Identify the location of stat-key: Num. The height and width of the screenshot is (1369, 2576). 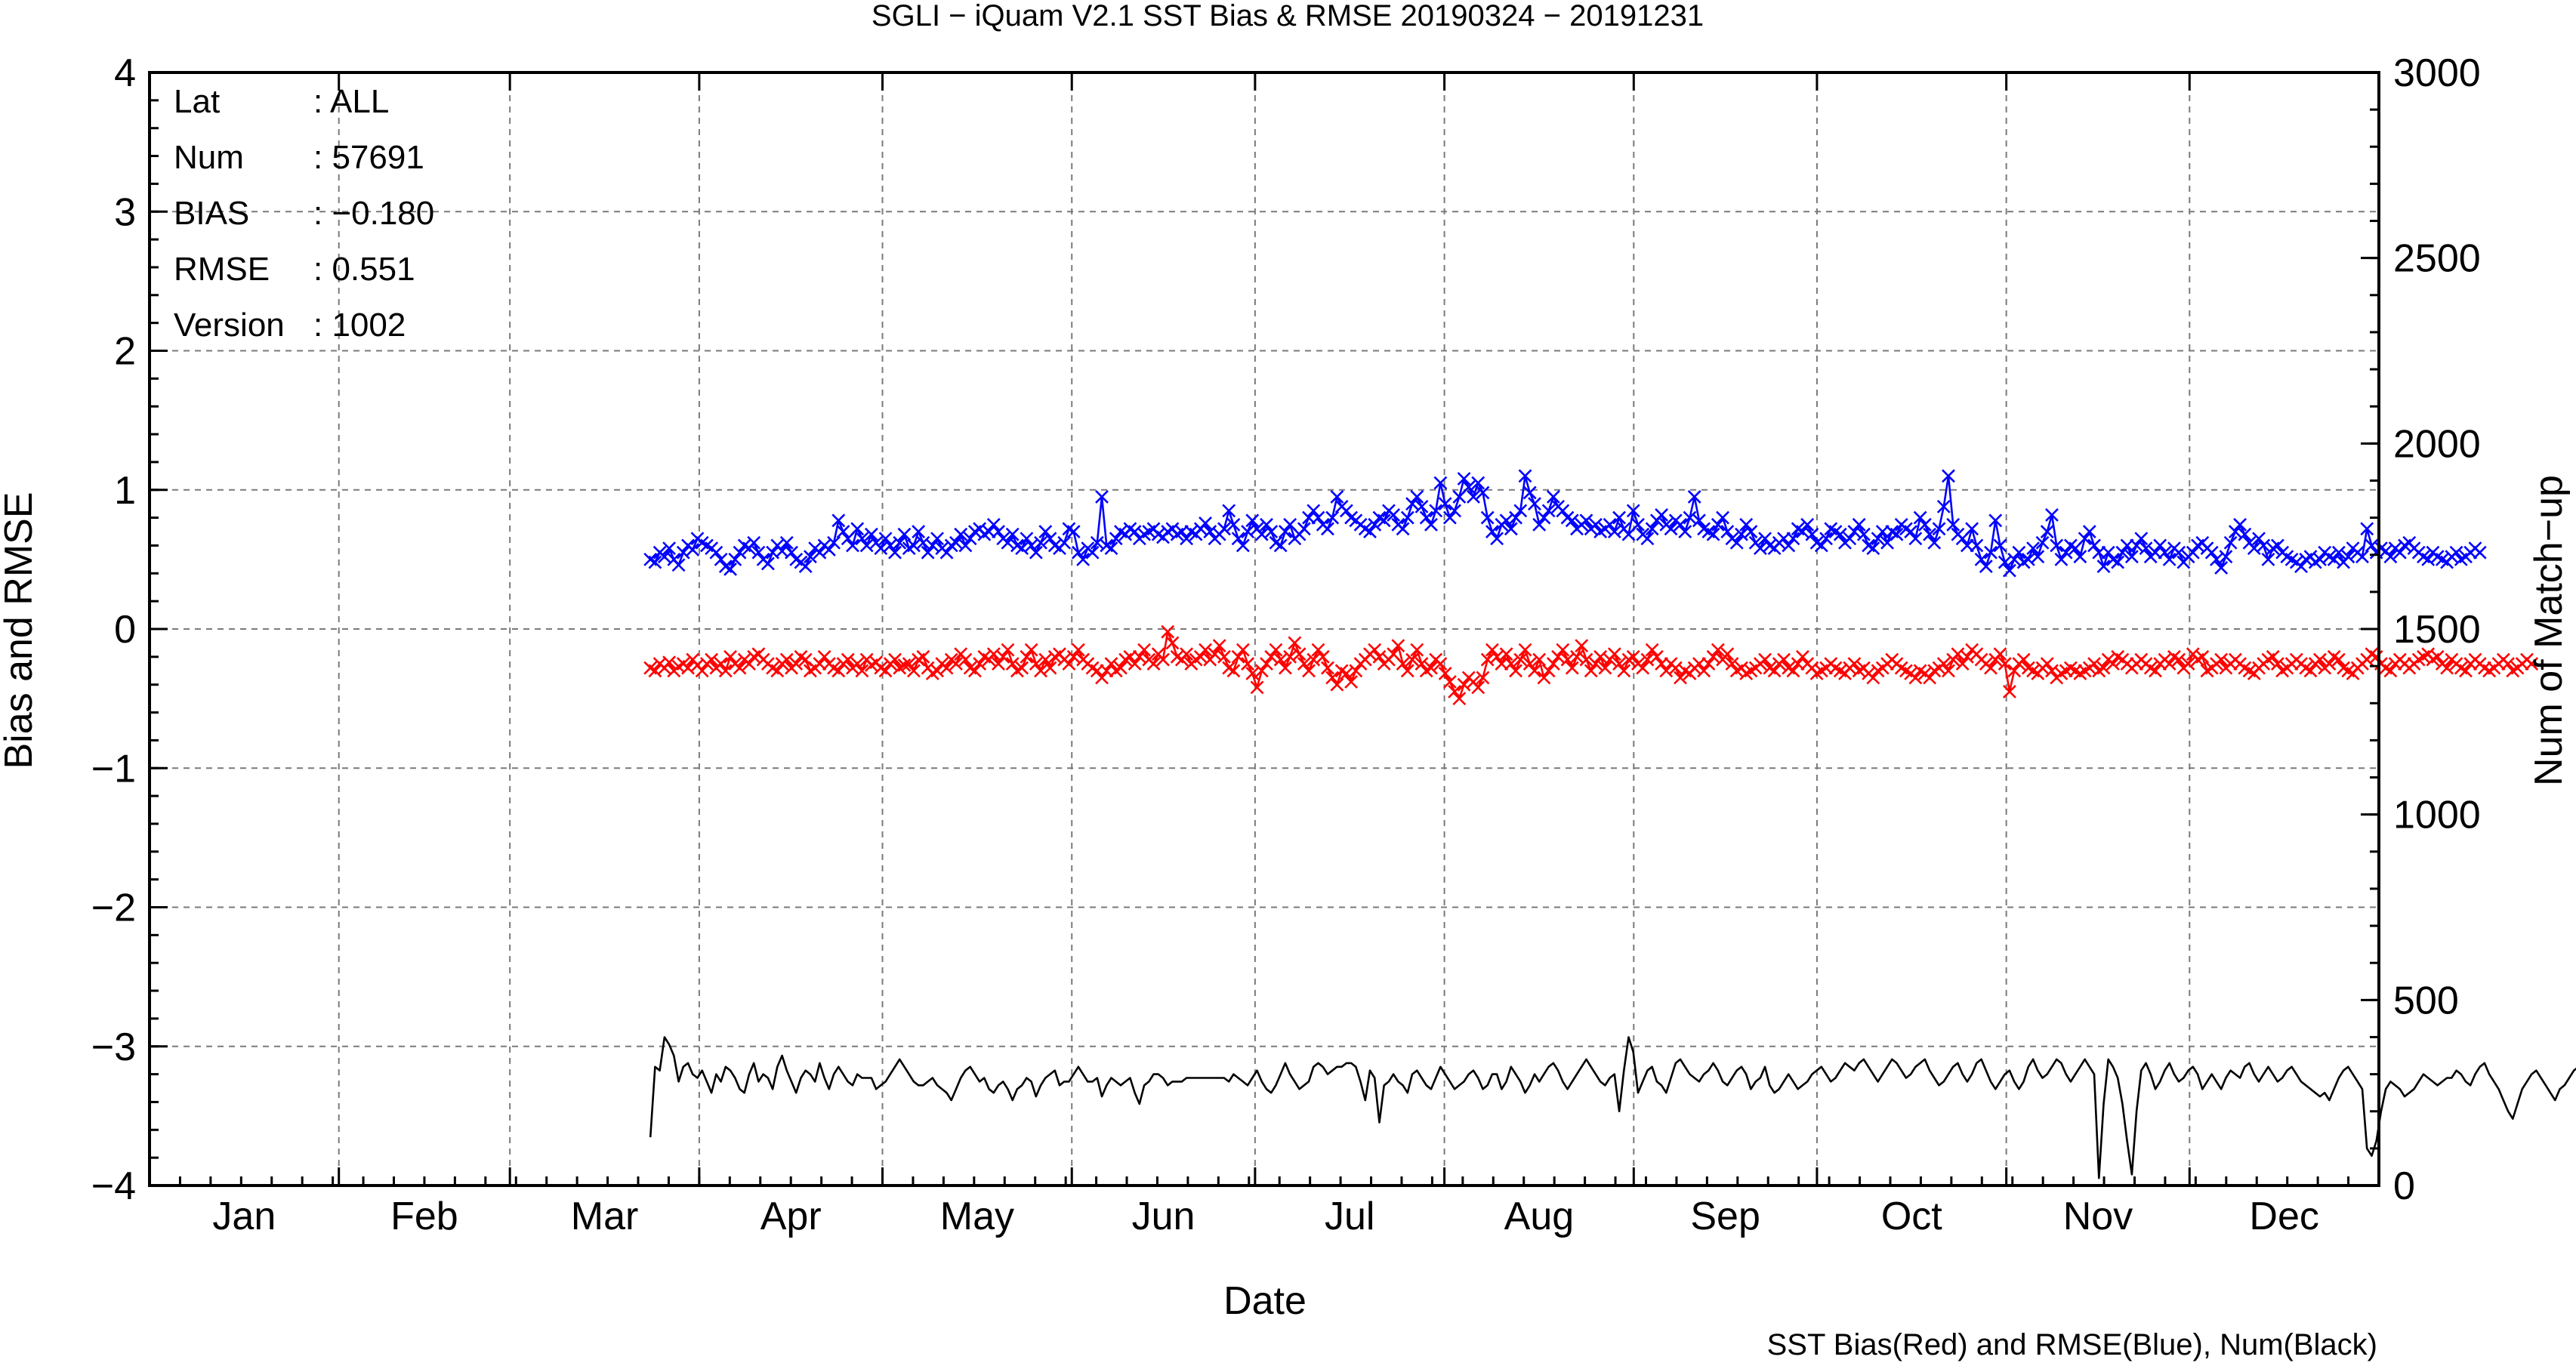
(209, 157).